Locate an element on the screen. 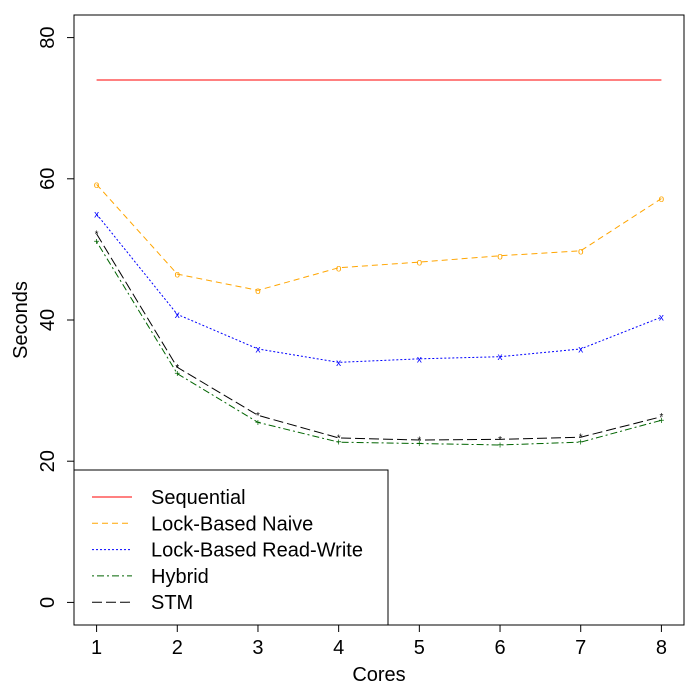  series-1: o o o o o o o o is located at coordinates (379, 238).